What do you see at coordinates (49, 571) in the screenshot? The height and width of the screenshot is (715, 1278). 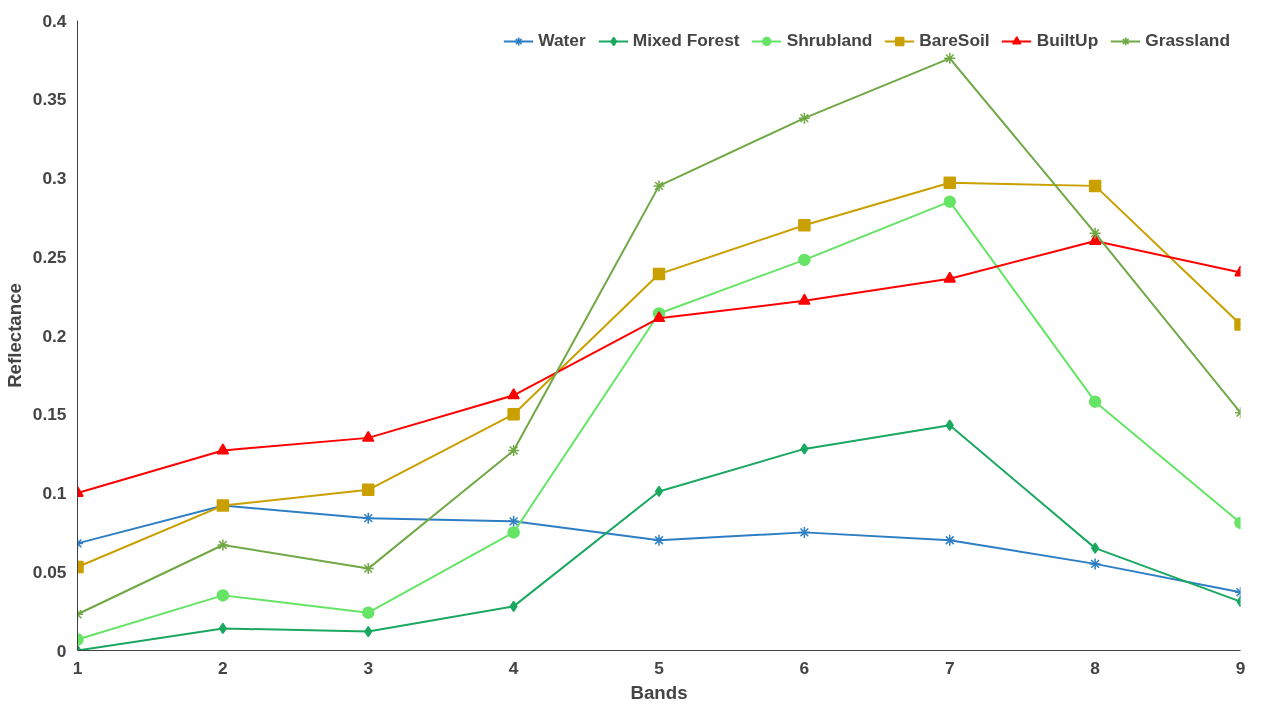 I see `y-tick-label: 0.05` at bounding box center [49, 571].